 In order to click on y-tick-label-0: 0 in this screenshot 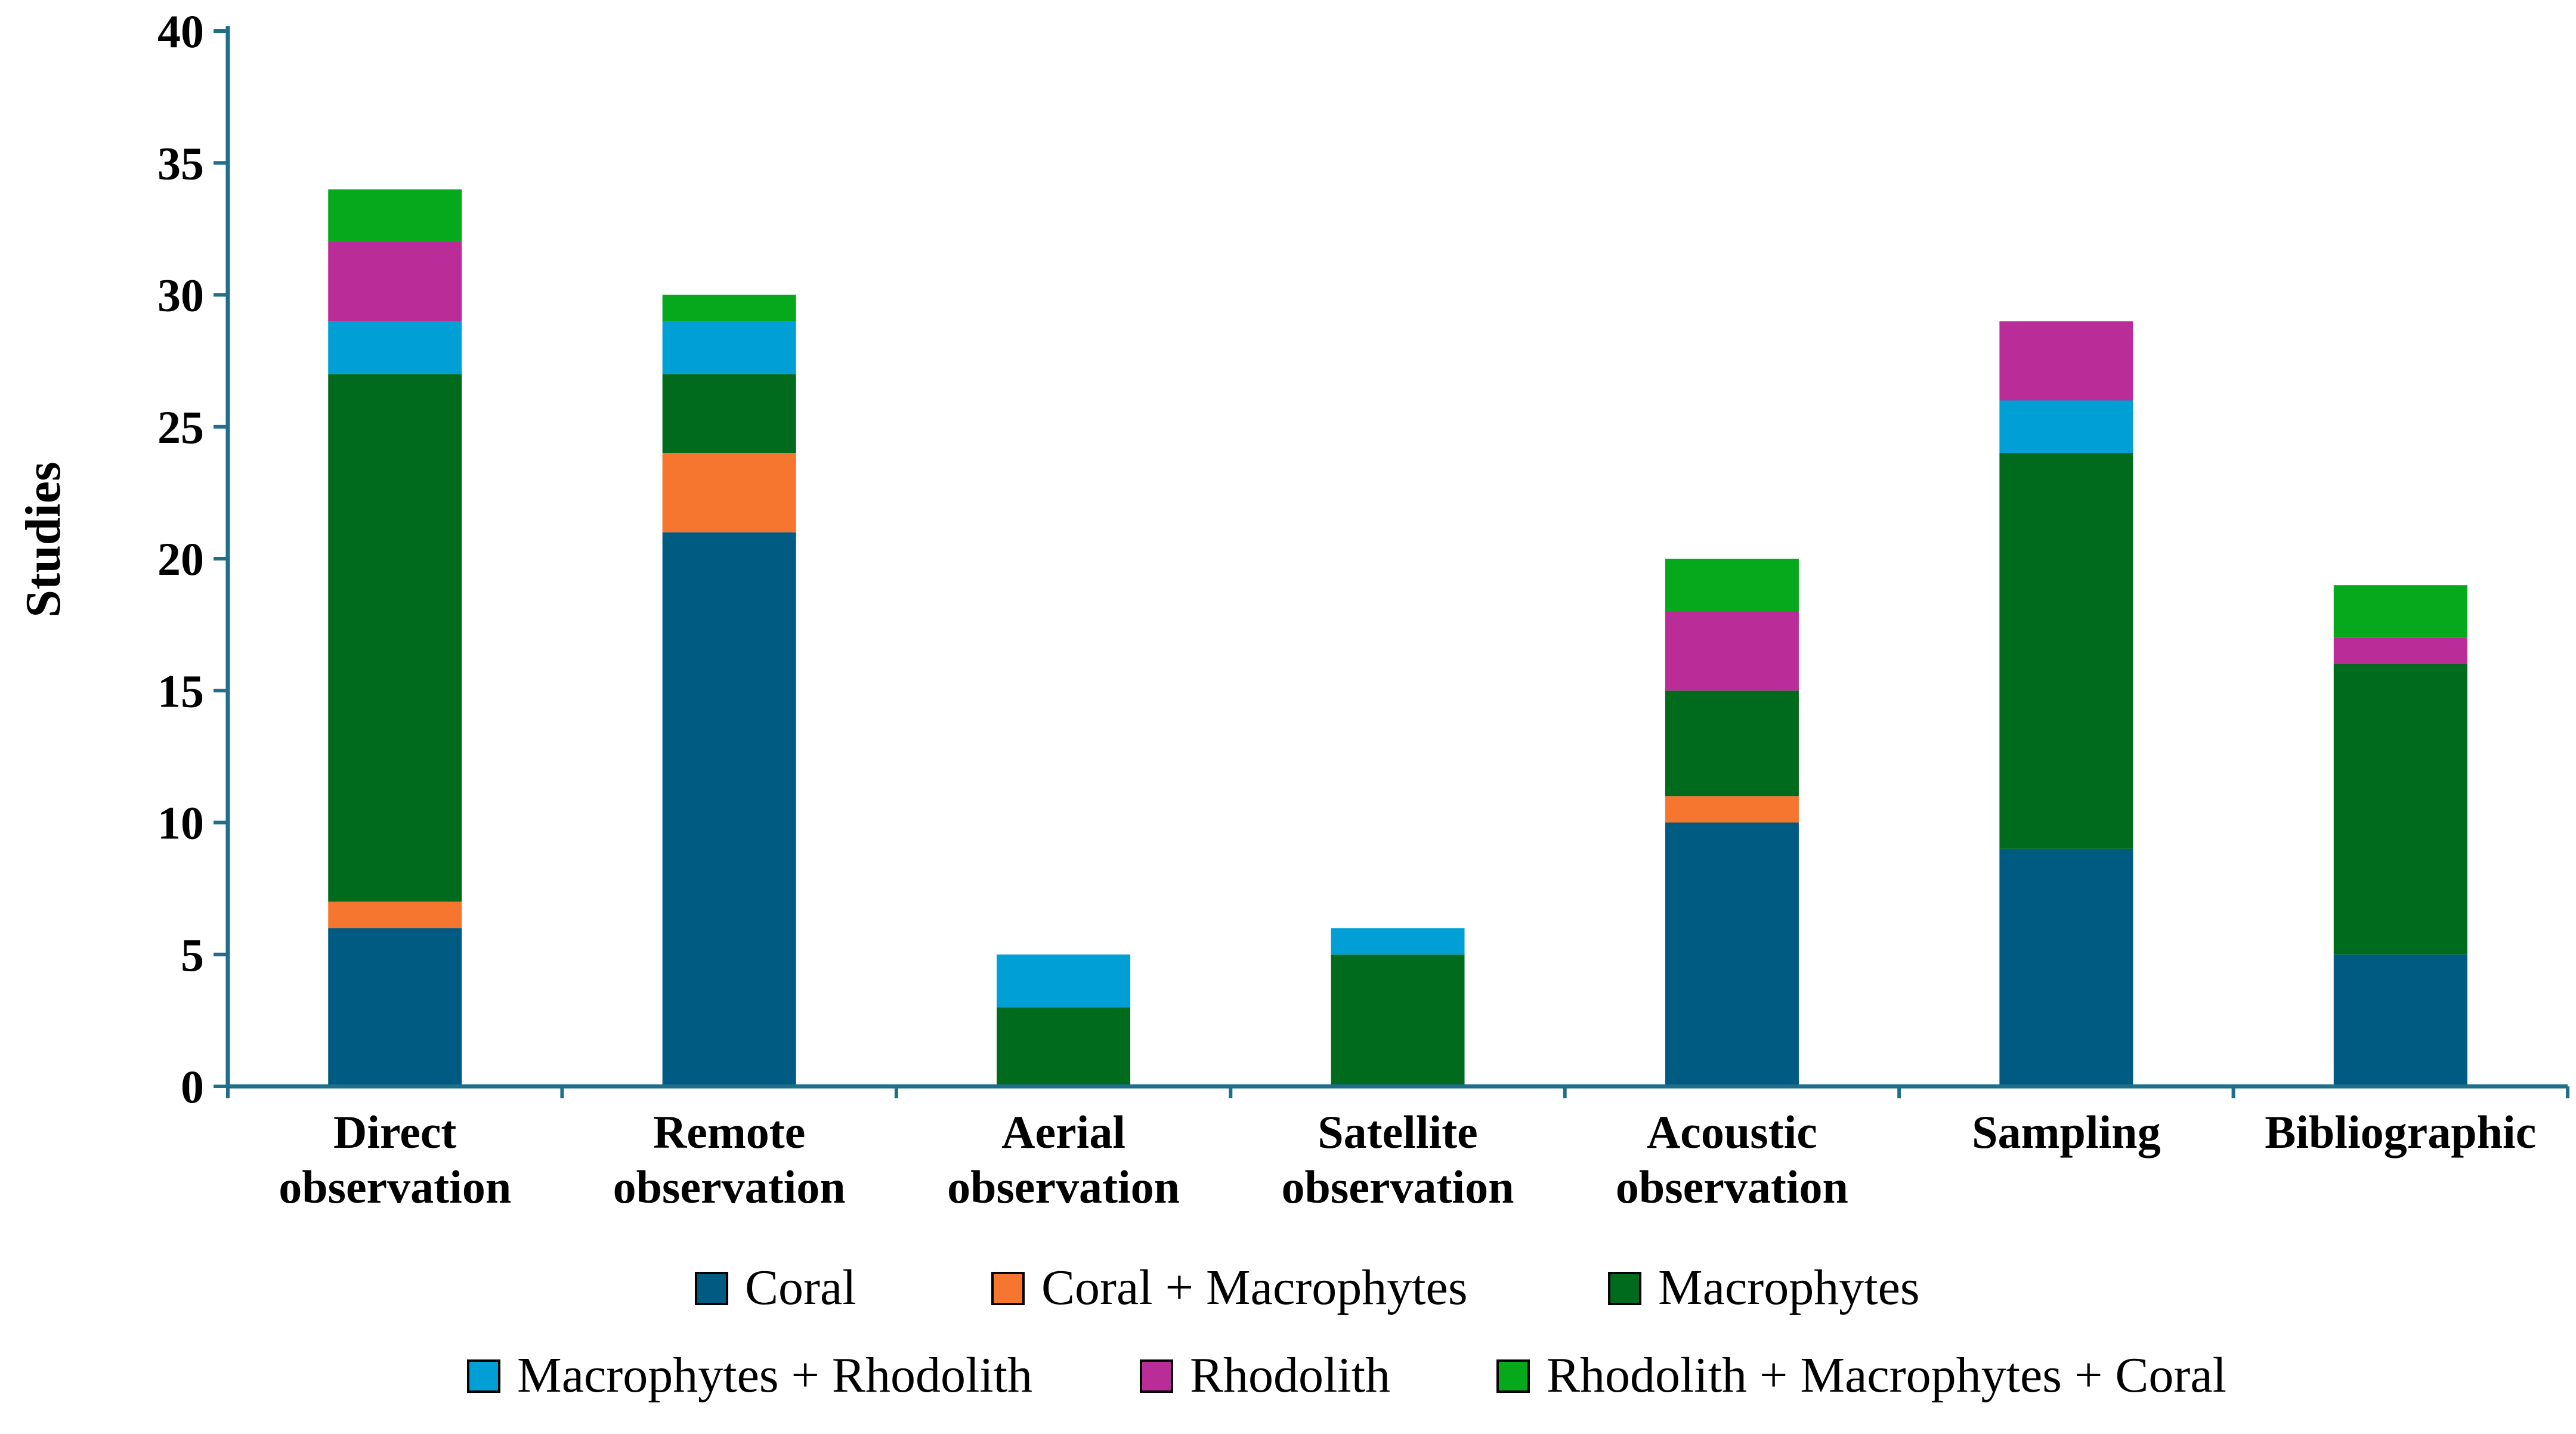, I will do `click(192, 1087)`.